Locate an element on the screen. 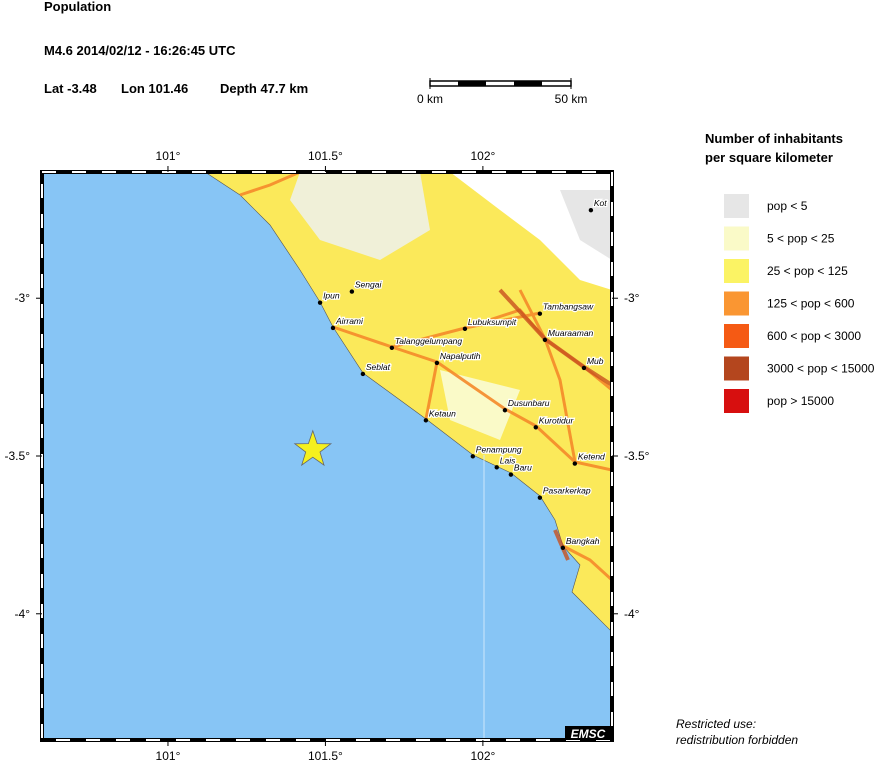 The image size is (891, 762). scale-bar is located at coordinates (500, 83).